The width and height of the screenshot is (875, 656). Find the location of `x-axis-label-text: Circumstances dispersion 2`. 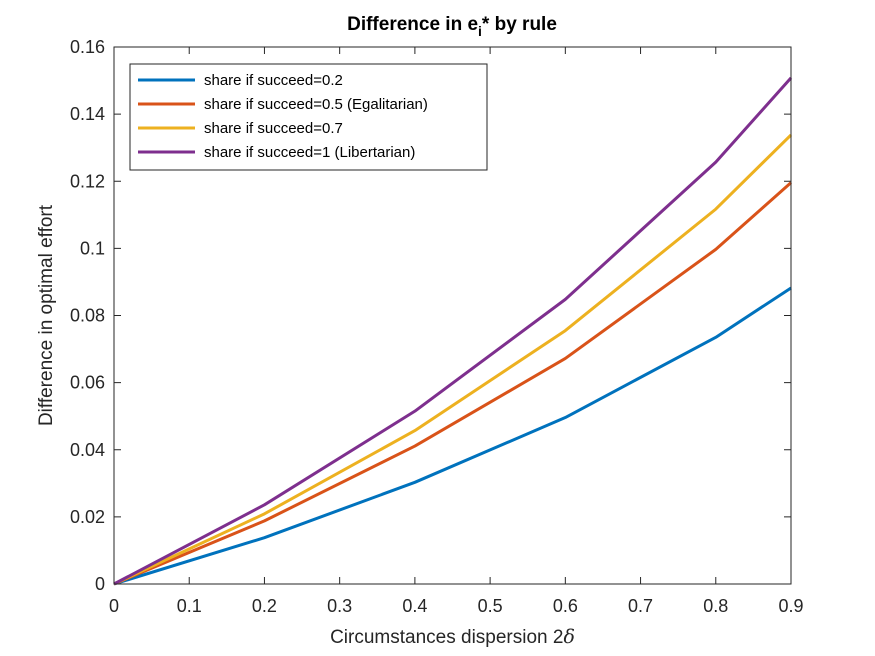

x-axis-label-text: Circumstances dispersion 2 is located at coordinates (446, 637).